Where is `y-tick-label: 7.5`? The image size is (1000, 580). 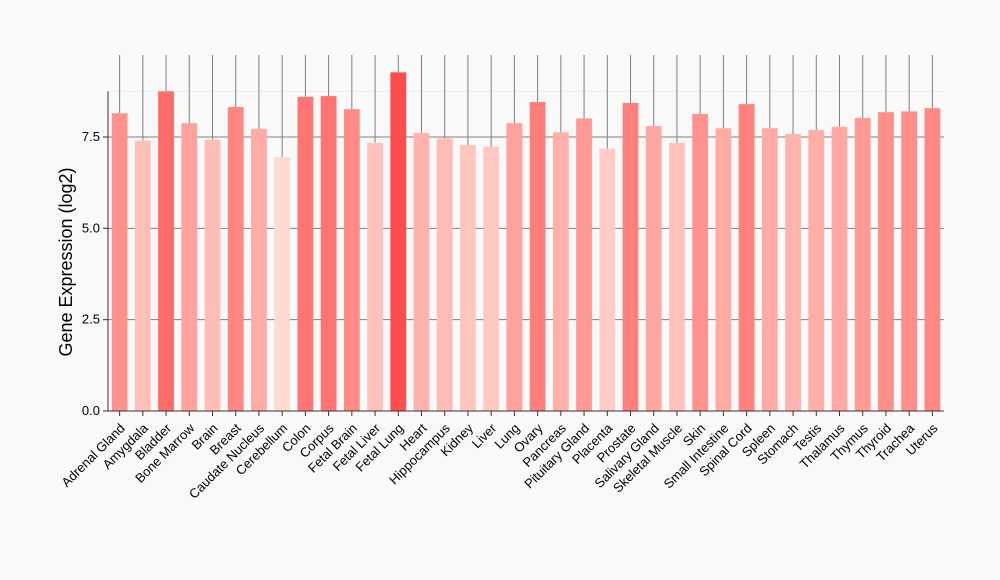 y-tick-label: 7.5 is located at coordinates (91, 136).